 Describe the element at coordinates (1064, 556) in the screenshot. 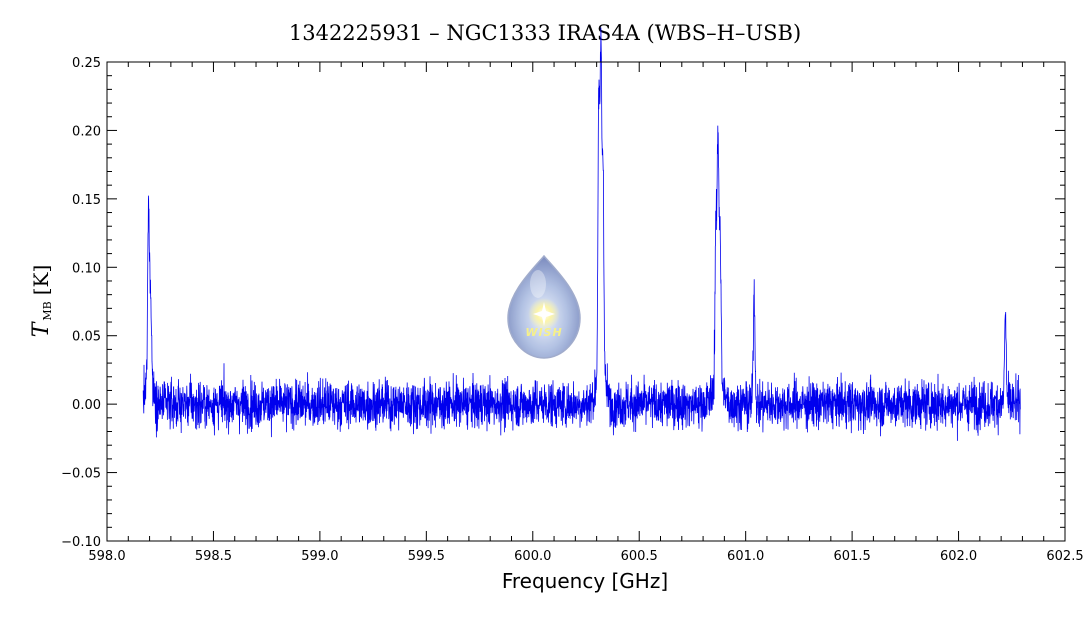

I see `x-tick-label: 602.5` at that location.